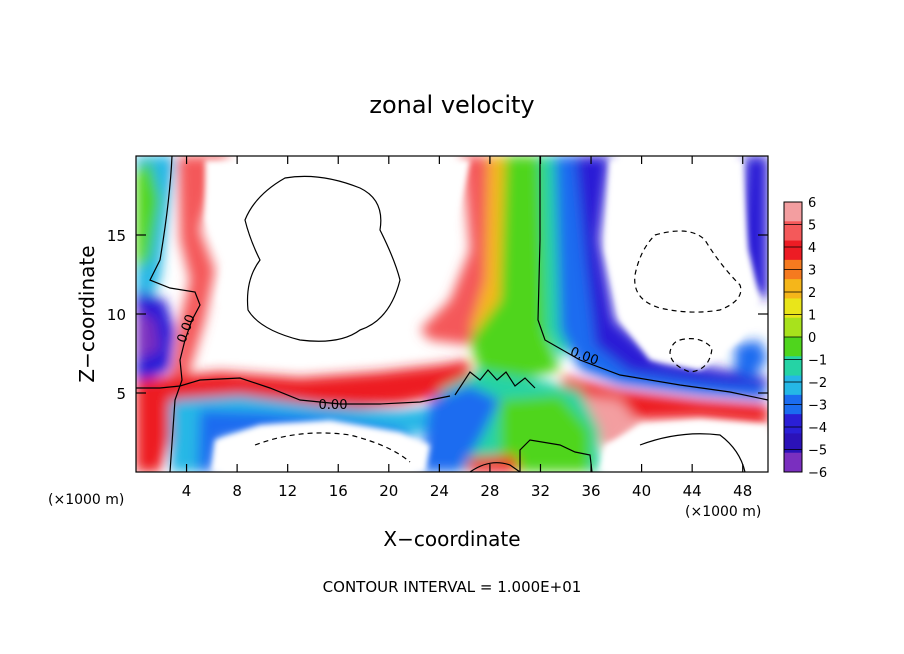 The width and height of the screenshot is (904, 654). What do you see at coordinates (338, 491) in the screenshot?
I see `x-tick-label: 16` at bounding box center [338, 491].